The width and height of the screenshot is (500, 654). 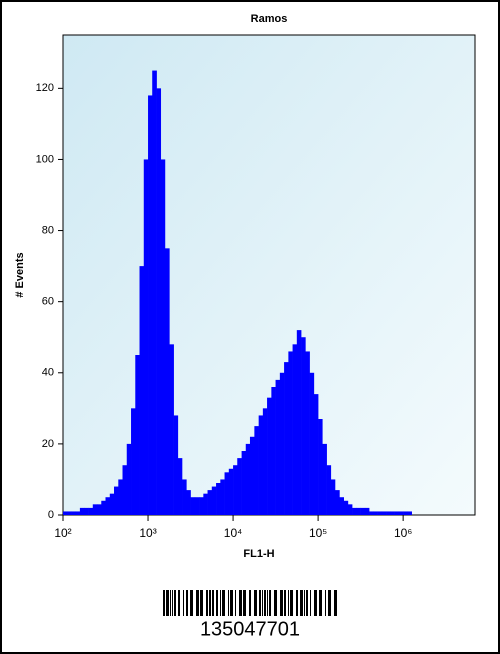 I want to click on y-tick-label: 20, so click(x=48, y=444).